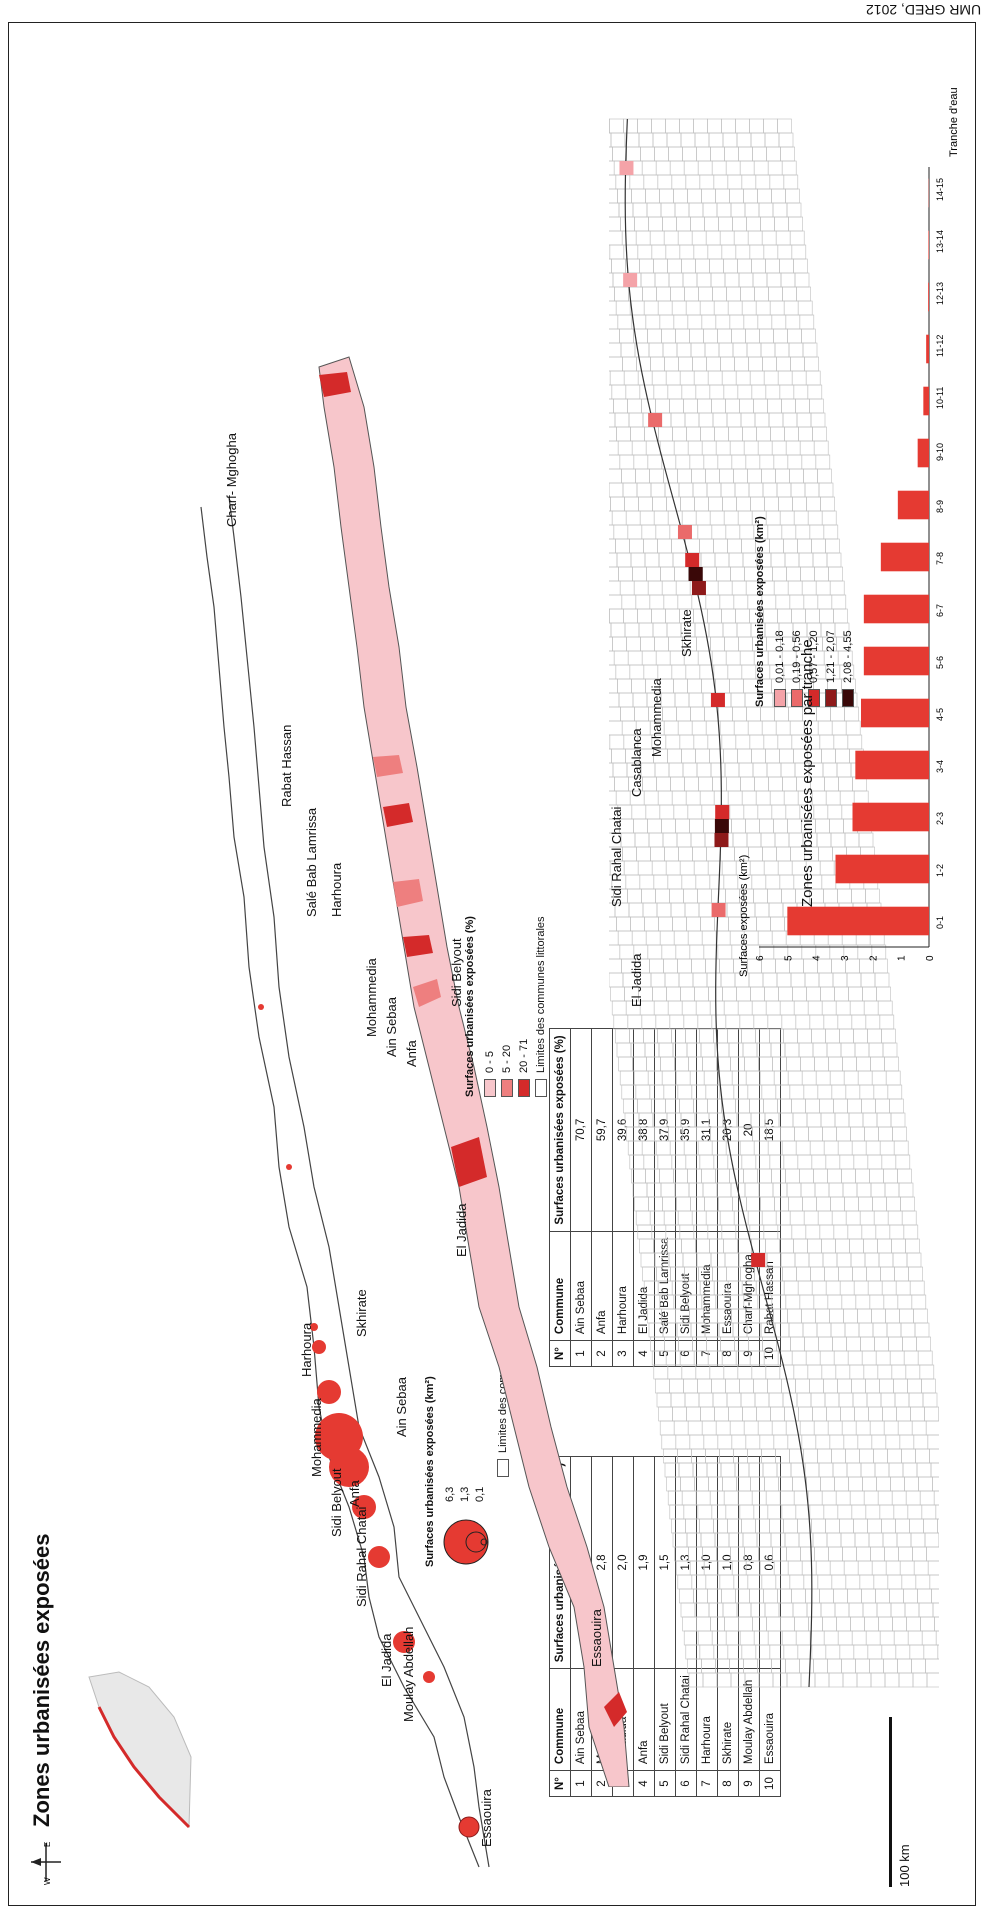 Image resolution: width=985 pixels, height=1919 pixels. Describe the element at coordinates (728, 1783) in the screenshot. I see `cell: 8` at that location.